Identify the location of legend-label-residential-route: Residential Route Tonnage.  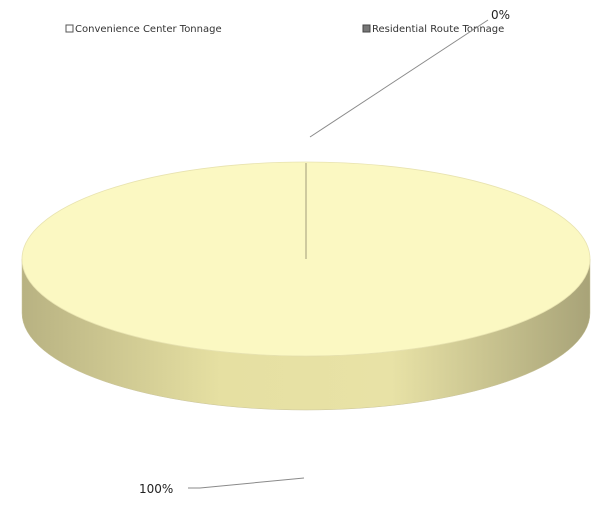
(438, 29).